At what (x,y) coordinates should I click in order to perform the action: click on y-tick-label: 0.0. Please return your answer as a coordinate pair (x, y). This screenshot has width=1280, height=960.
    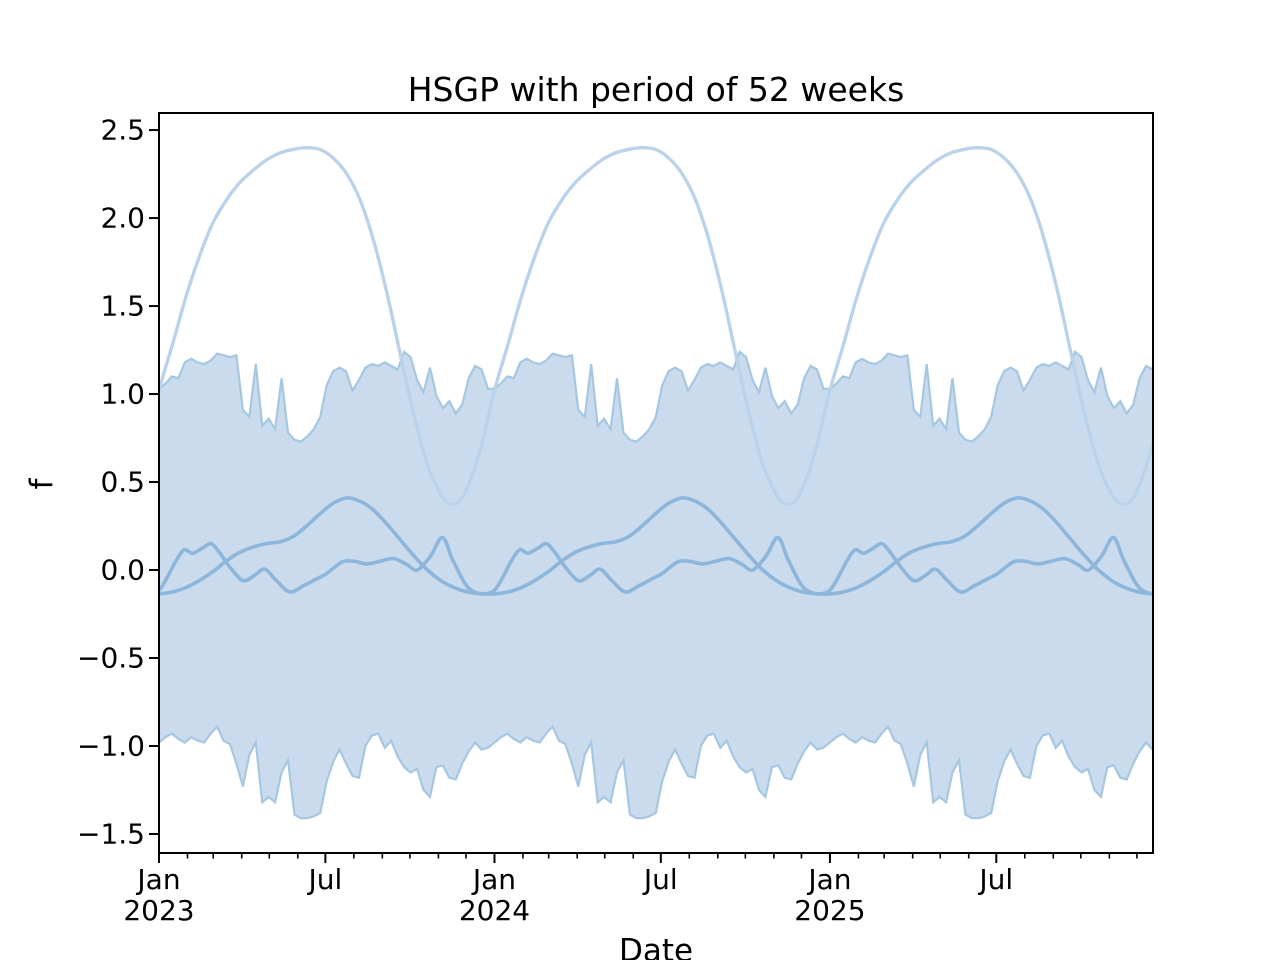
    Looking at the image, I should click on (122, 570).